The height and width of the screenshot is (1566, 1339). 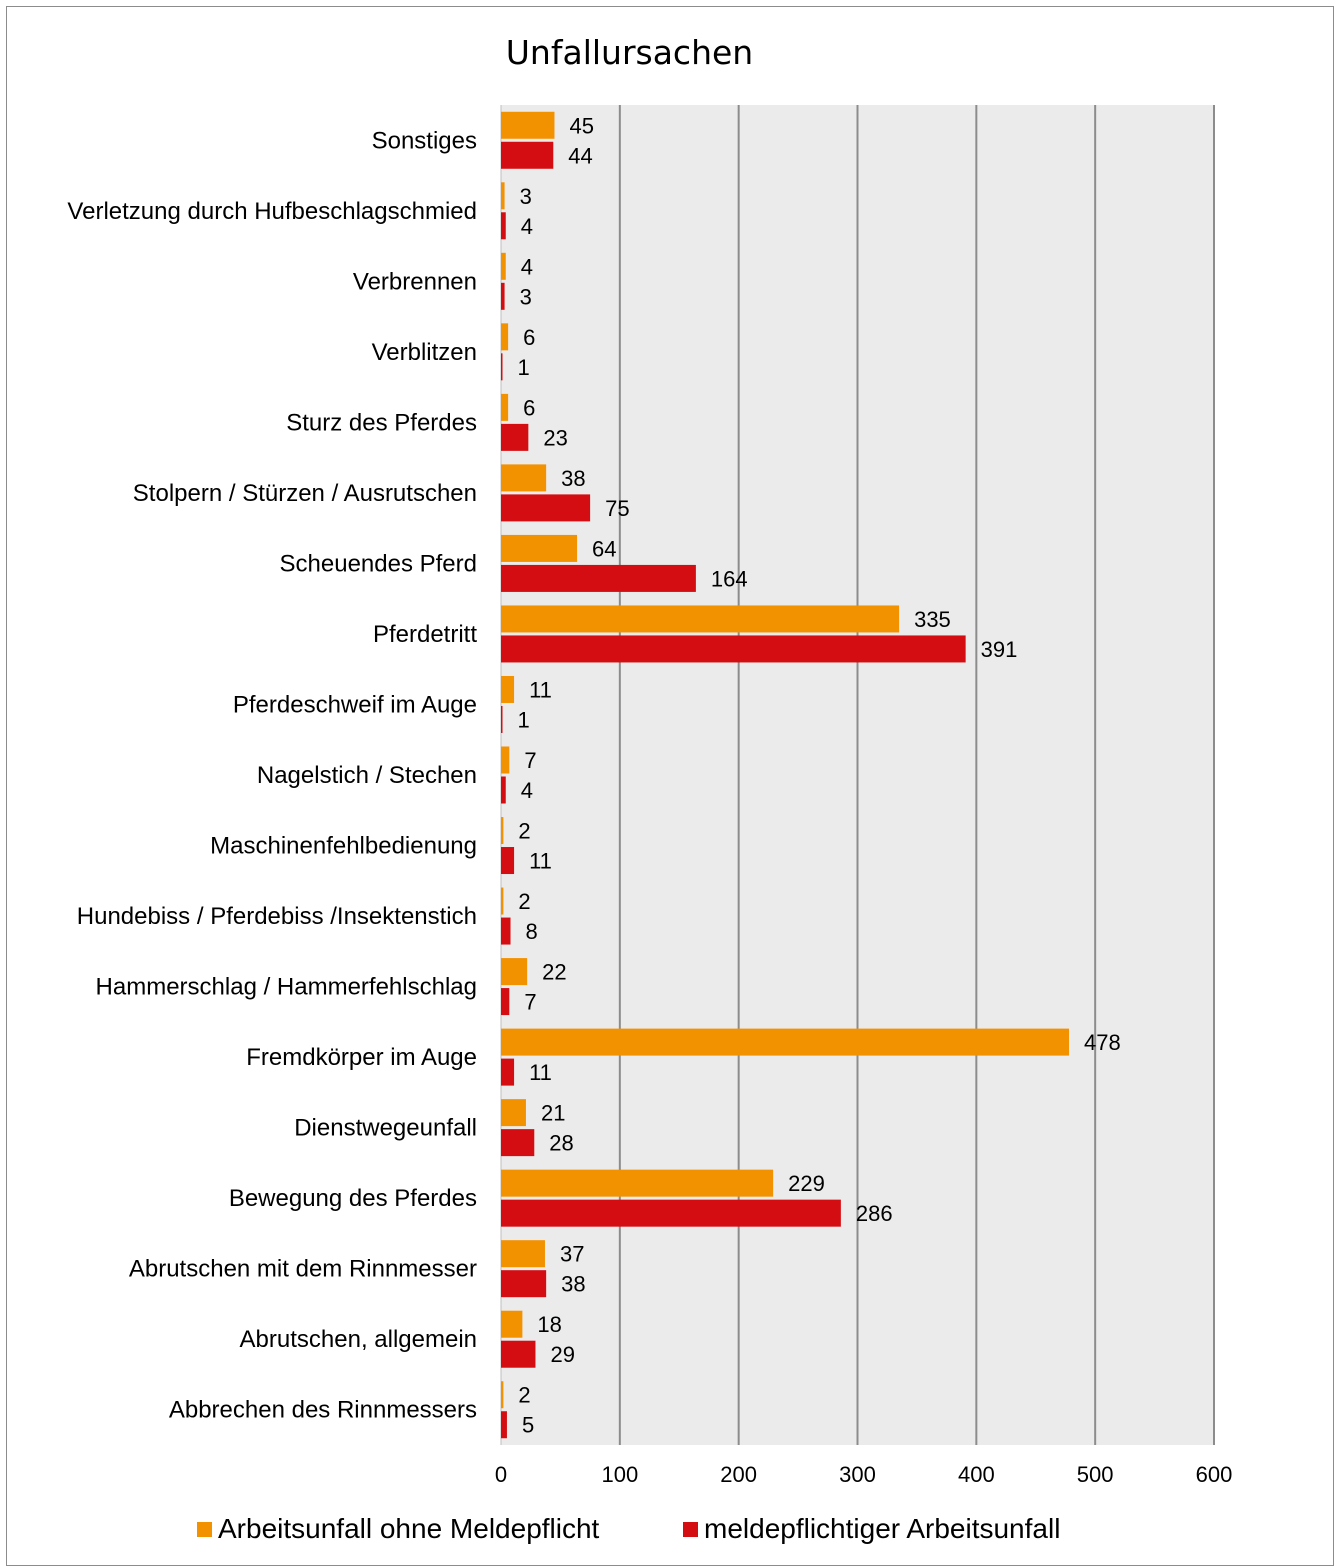 What do you see at coordinates (501, 1474) in the screenshot?
I see `x-tick-label: 0` at bounding box center [501, 1474].